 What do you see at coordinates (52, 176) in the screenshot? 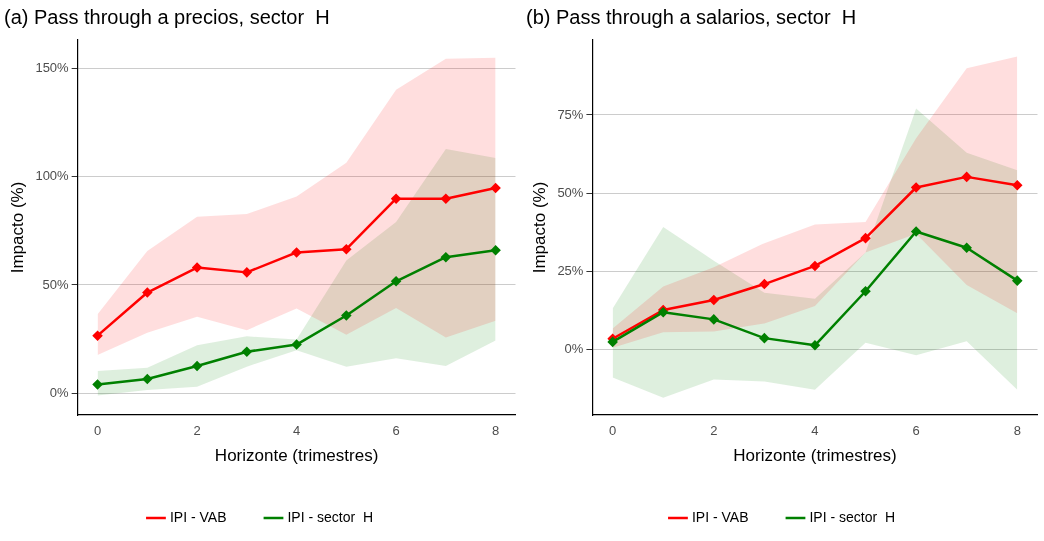
I see `y-tick-label: 100%` at bounding box center [52, 176].